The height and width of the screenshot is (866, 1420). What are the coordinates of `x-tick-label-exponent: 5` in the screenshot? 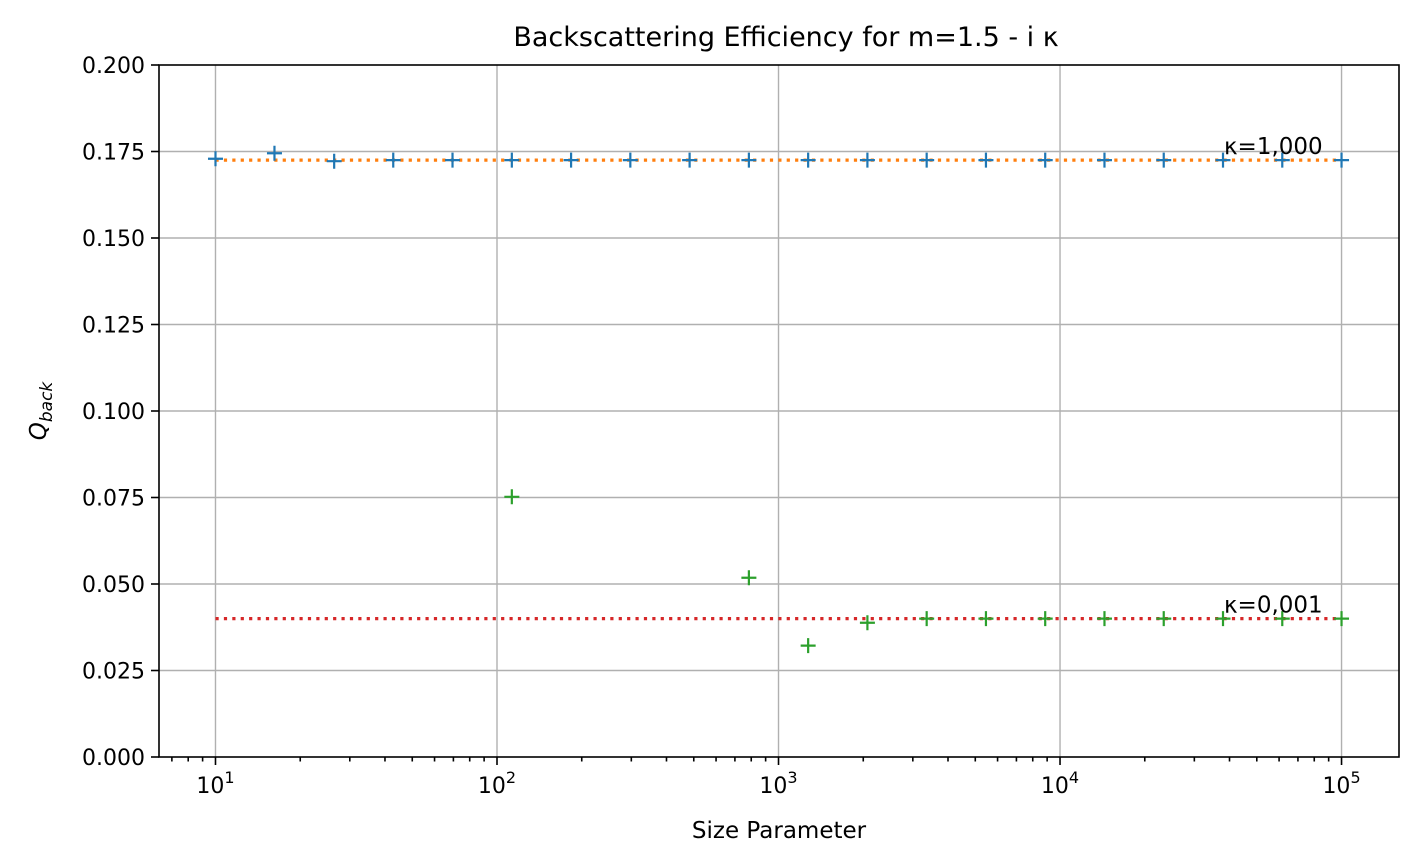 It's located at (1355, 777).